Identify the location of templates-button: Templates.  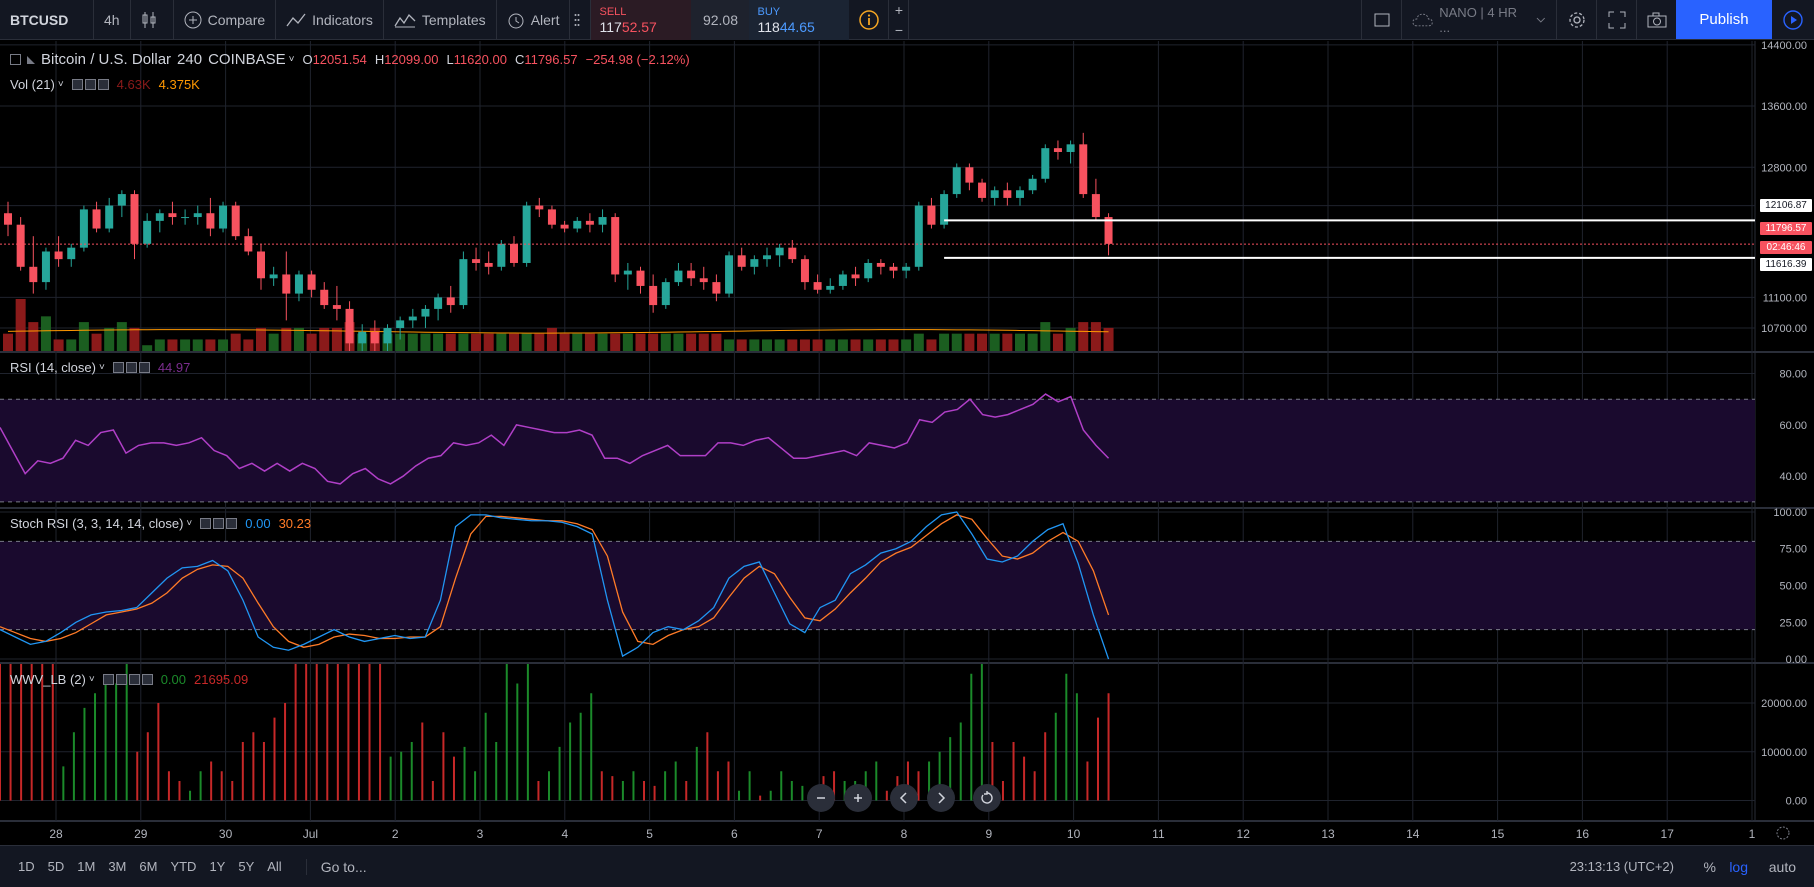
(440, 19).